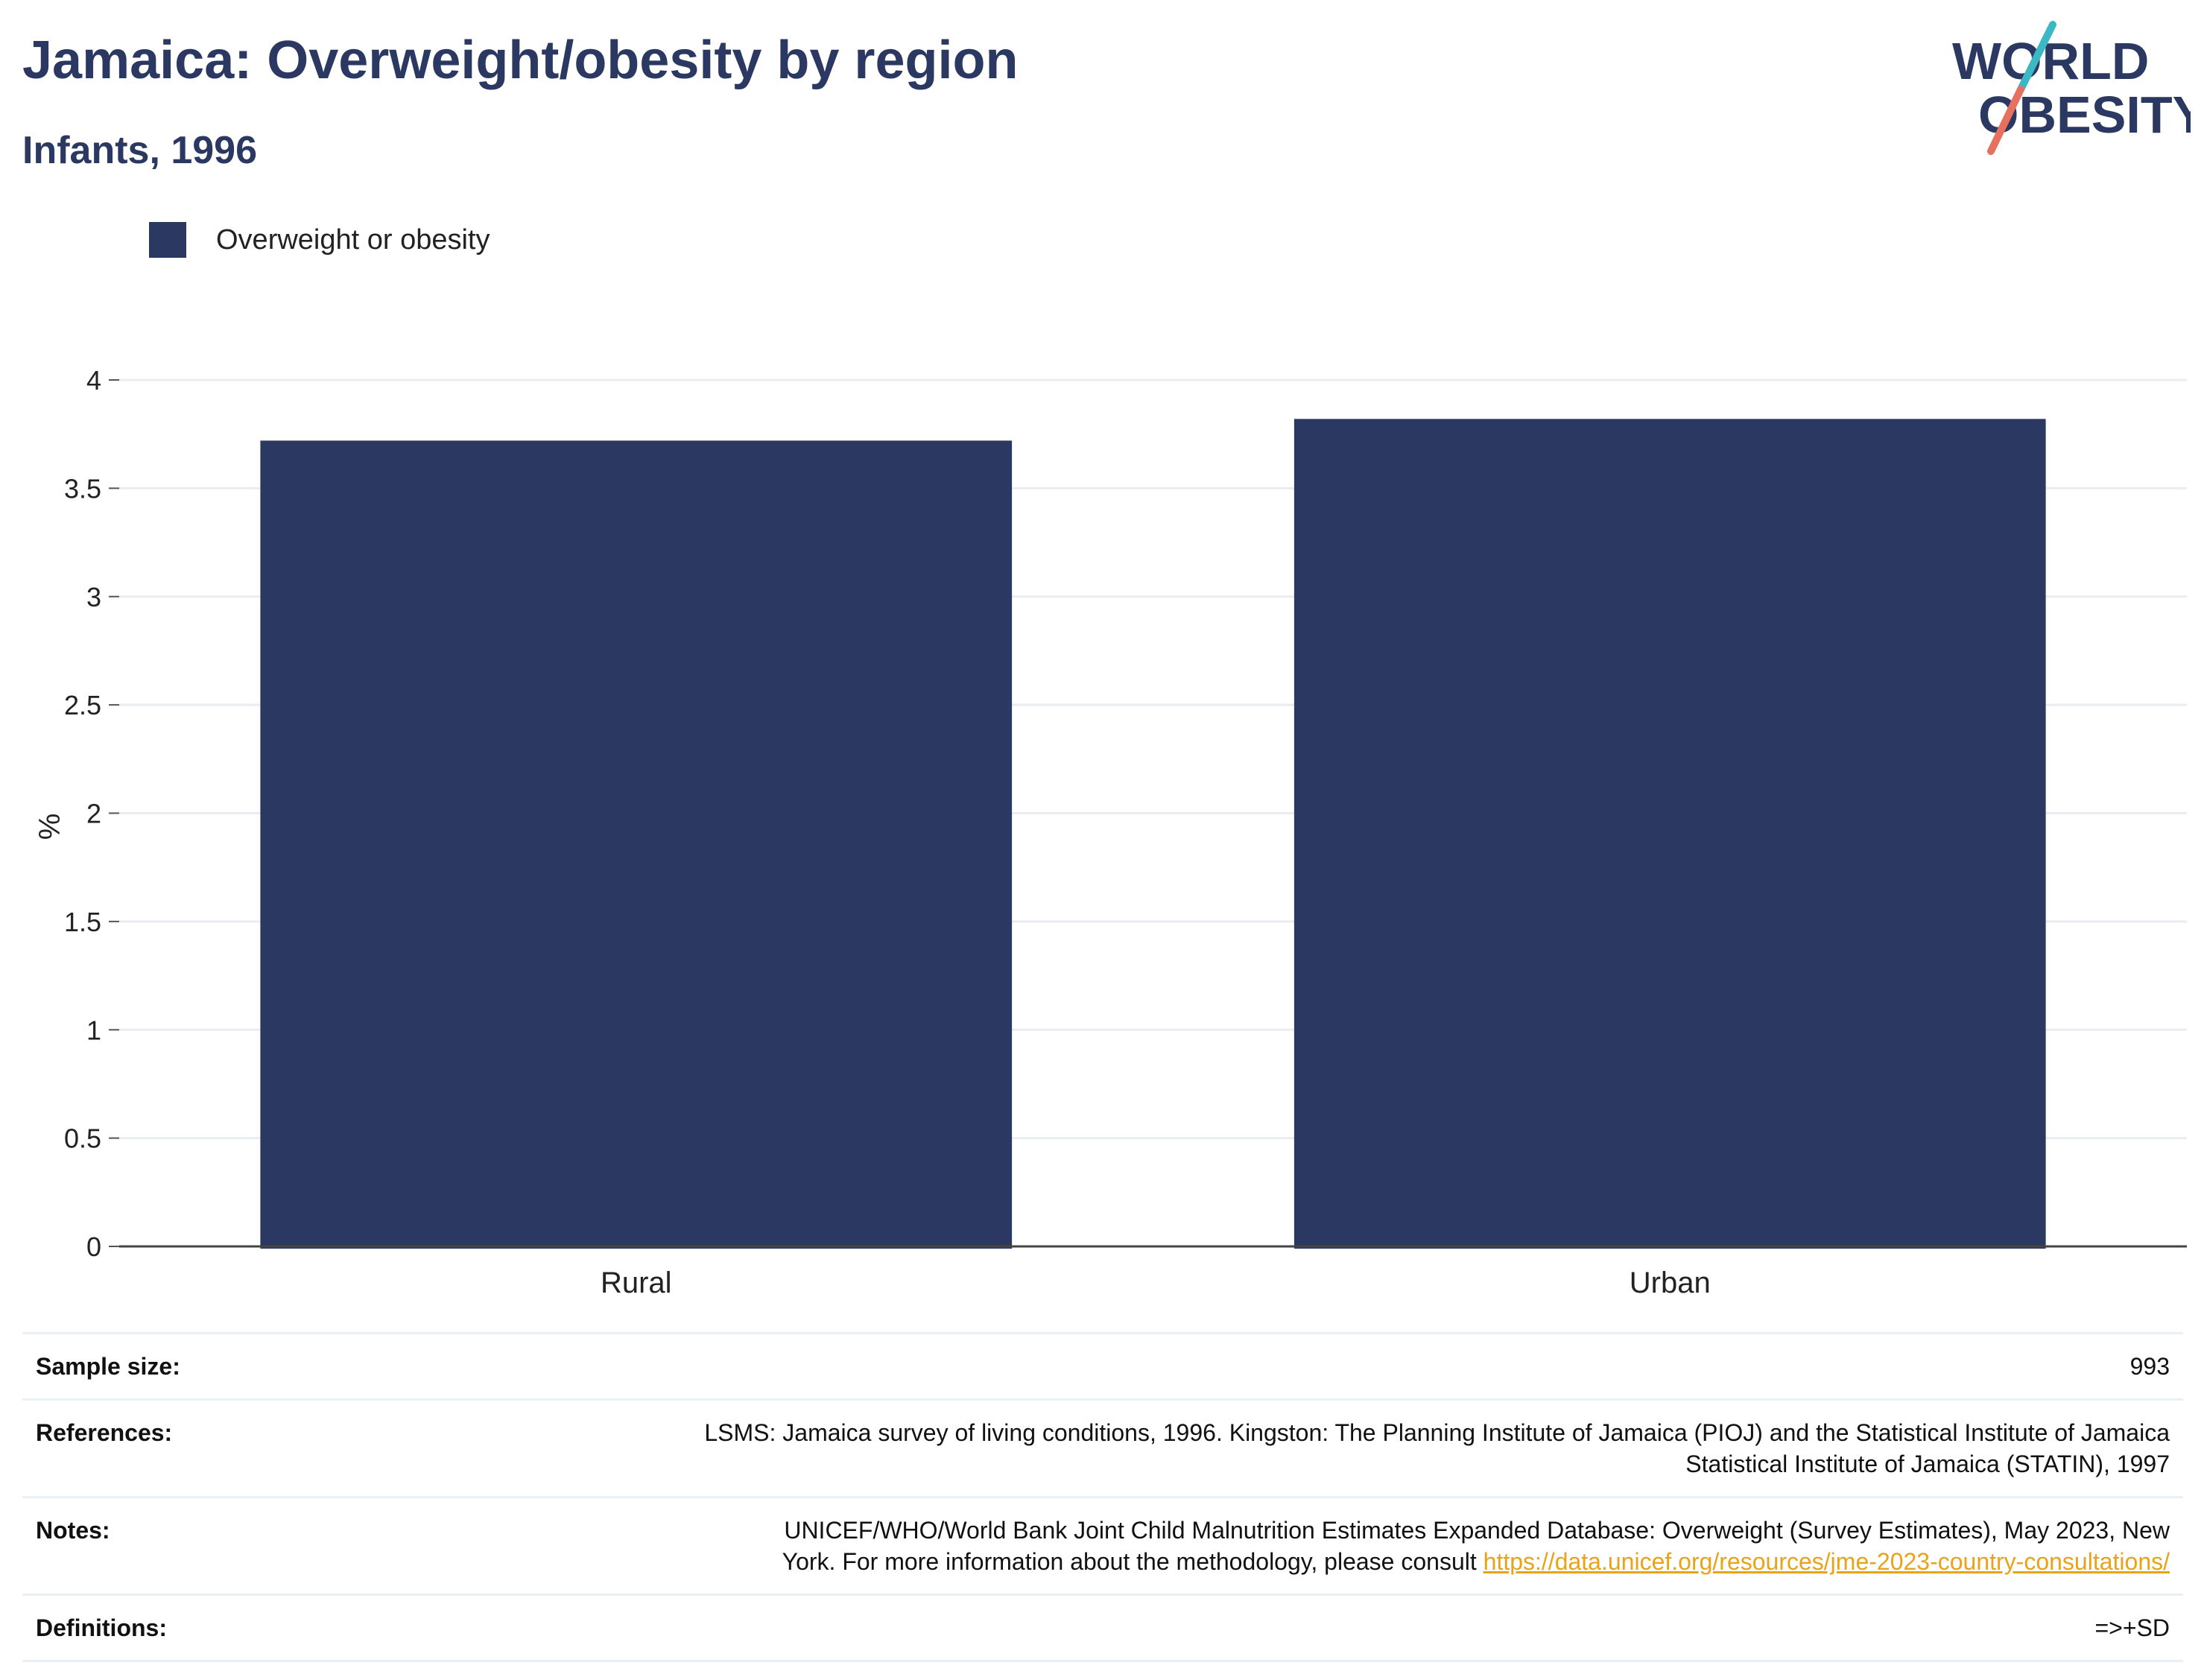 This screenshot has width=2204, height=1680. What do you see at coordinates (82, 922) in the screenshot?
I see `y-tick-label: 1.5` at bounding box center [82, 922].